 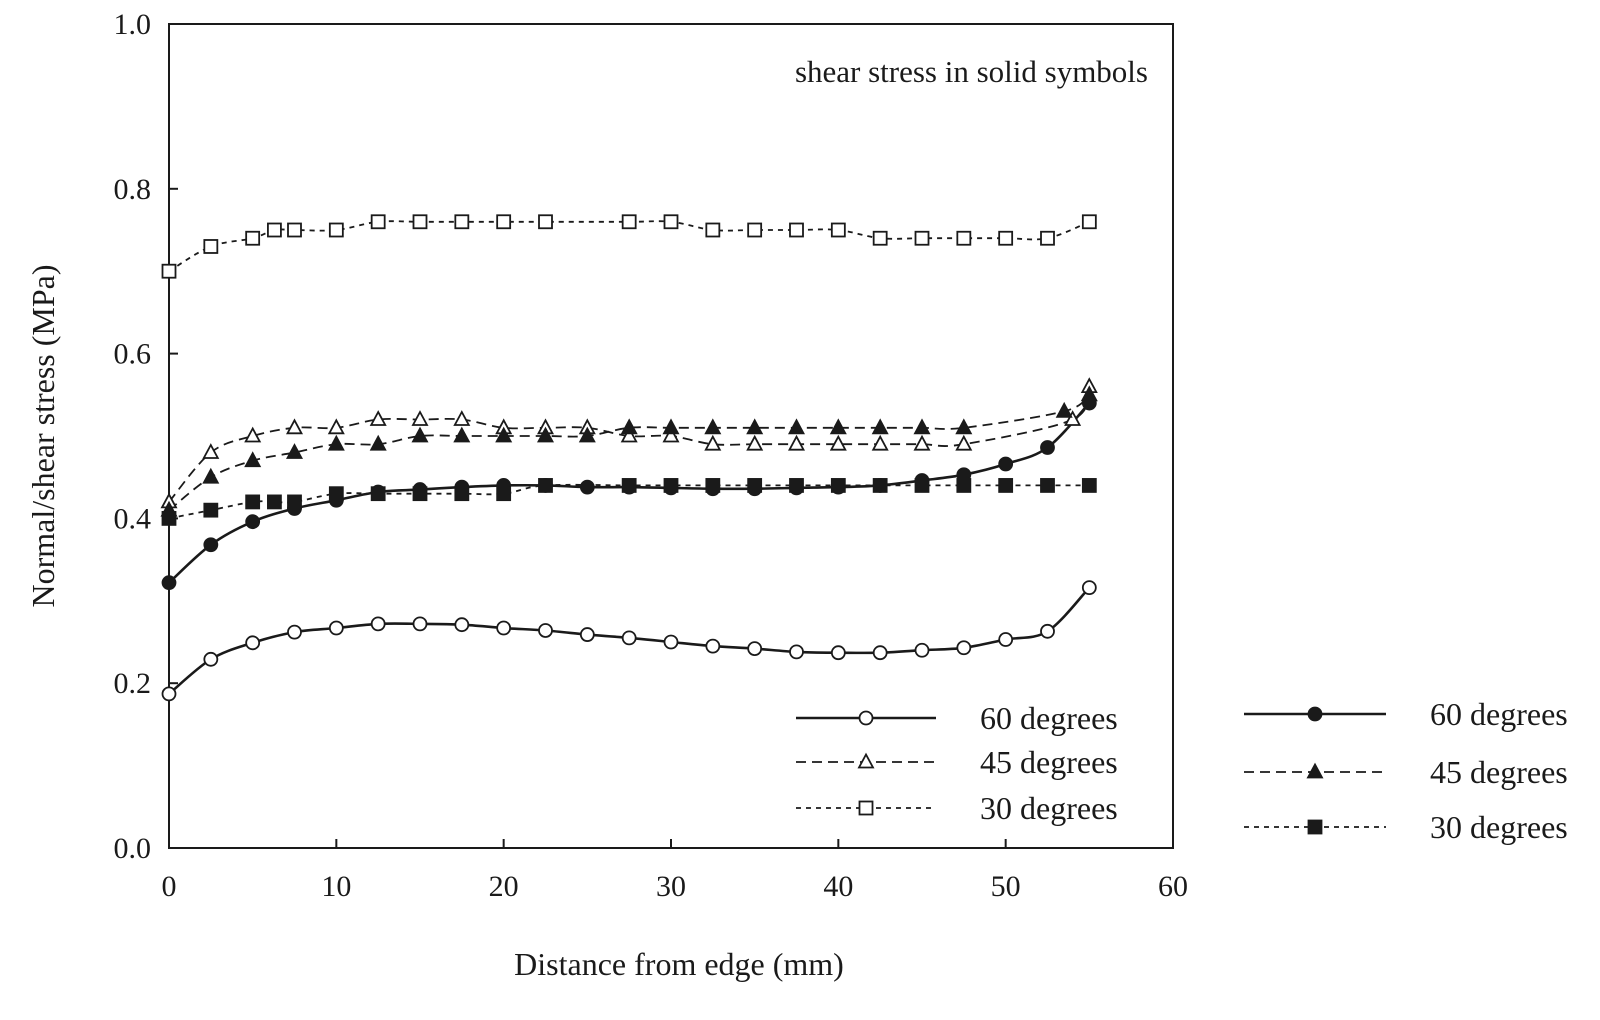 What do you see at coordinates (1173, 886) in the screenshot?
I see `x-tick-label: 60` at bounding box center [1173, 886].